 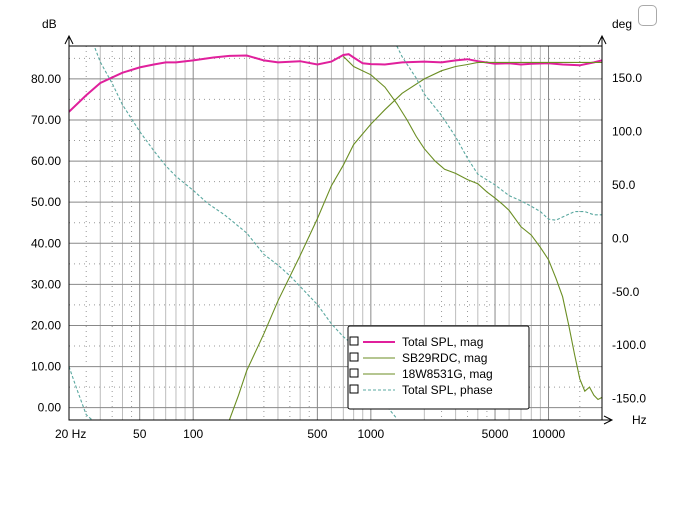 What do you see at coordinates (46, 120) in the screenshot?
I see `y-tick-label: 70.00` at bounding box center [46, 120].